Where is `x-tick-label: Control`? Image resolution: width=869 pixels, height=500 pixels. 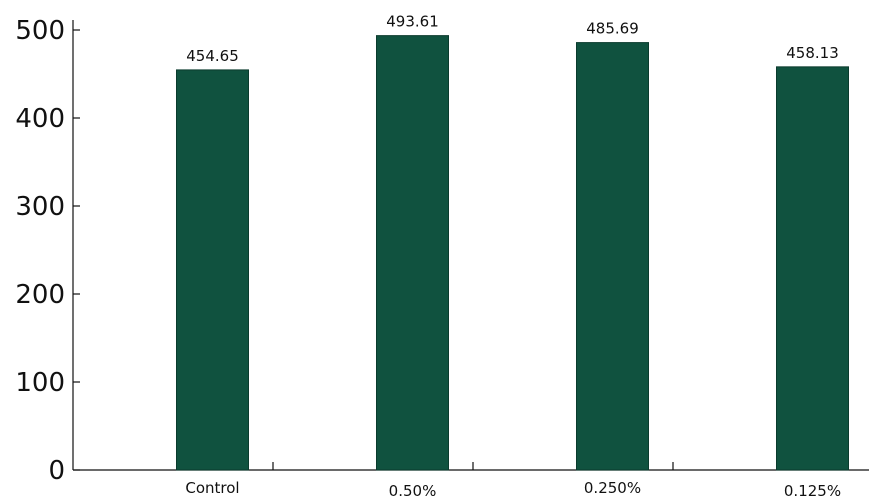 x-tick-label: Control is located at coordinates (212, 488).